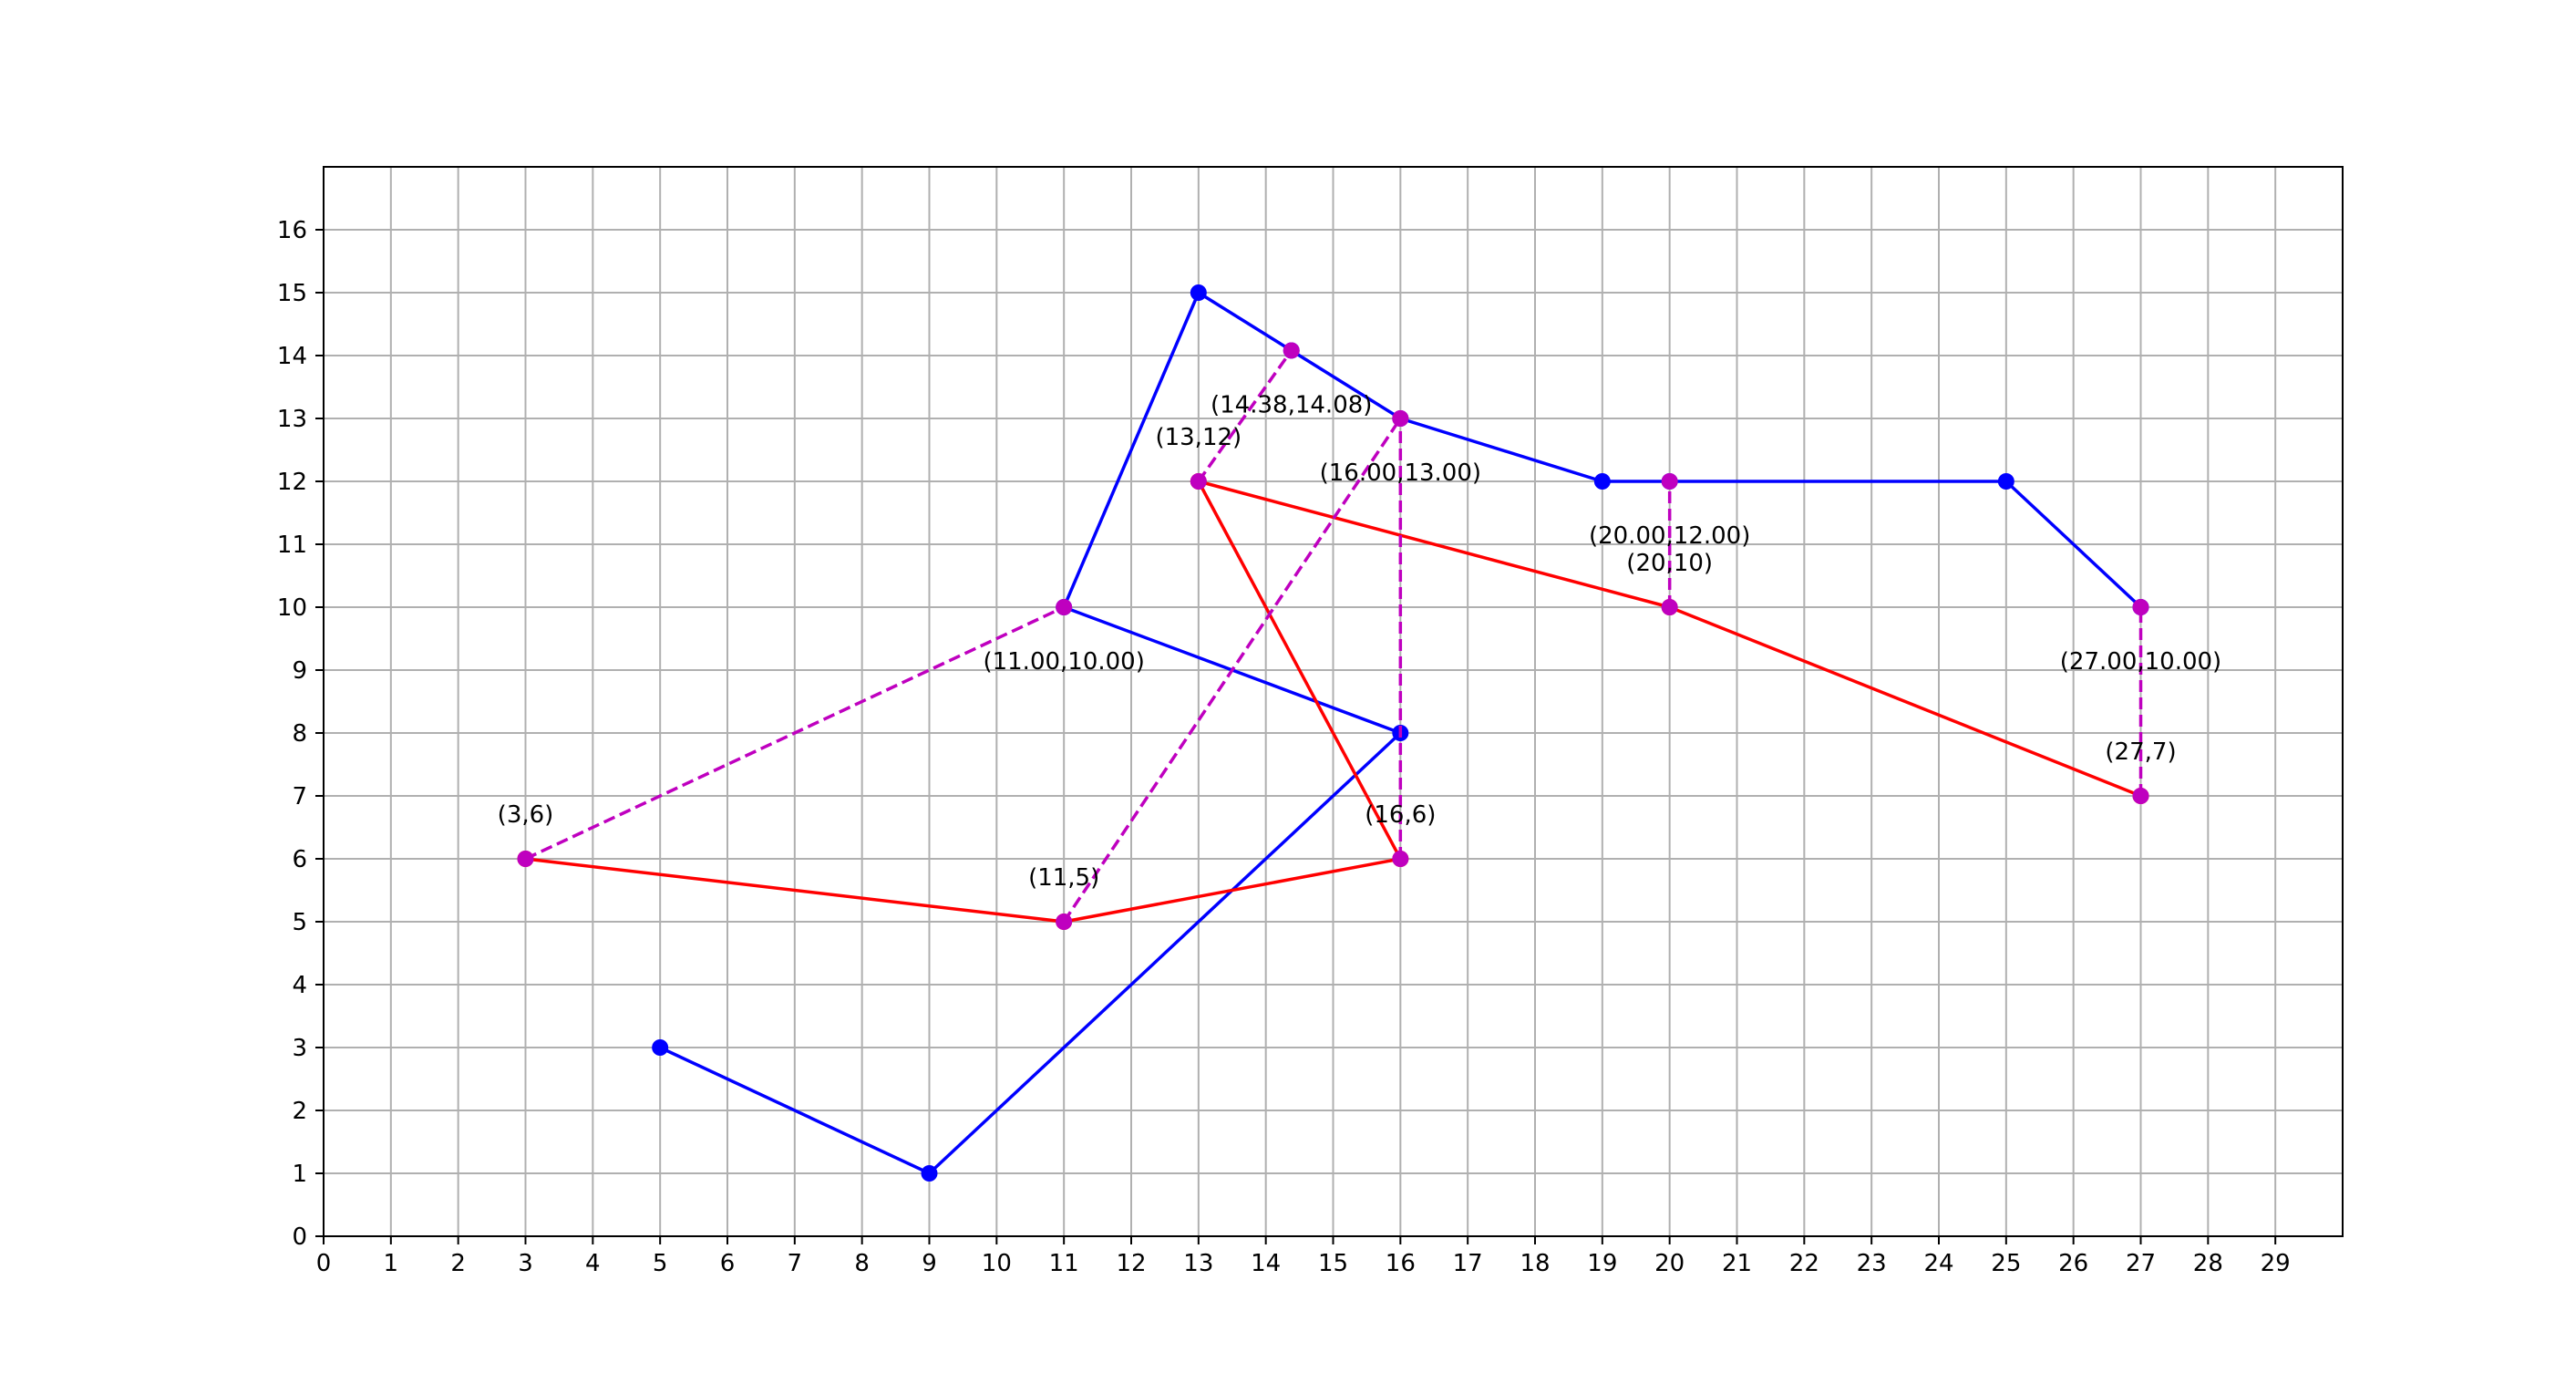 The image size is (2576, 1373). What do you see at coordinates (292, 419) in the screenshot?
I see `y-tick-label: 13` at bounding box center [292, 419].